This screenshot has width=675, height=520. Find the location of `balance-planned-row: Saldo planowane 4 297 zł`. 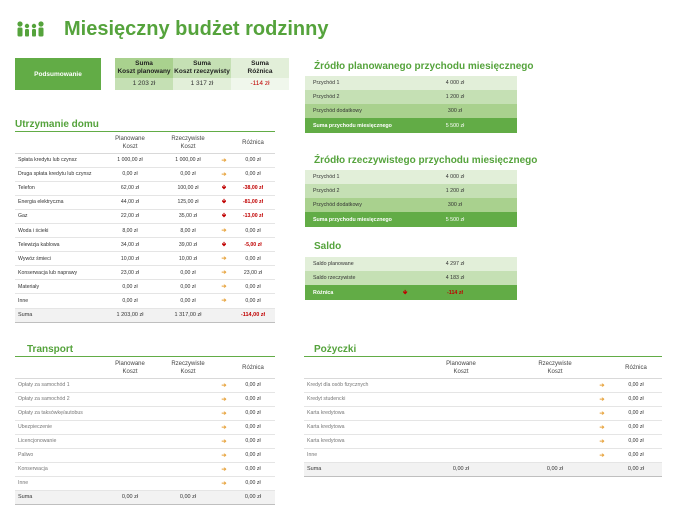

balance-planned-row: Saldo planowane 4 297 zł is located at coordinates (411, 264).